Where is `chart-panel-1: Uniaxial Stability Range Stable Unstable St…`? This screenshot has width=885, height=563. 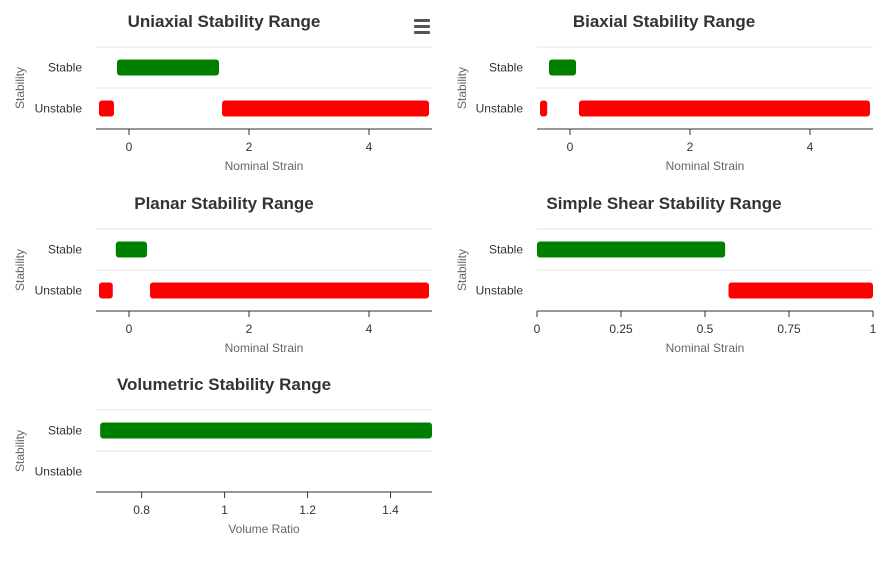
chart-panel-1: Uniaxial Stability Range Stable Unstable St… is located at coordinates (222, 92).